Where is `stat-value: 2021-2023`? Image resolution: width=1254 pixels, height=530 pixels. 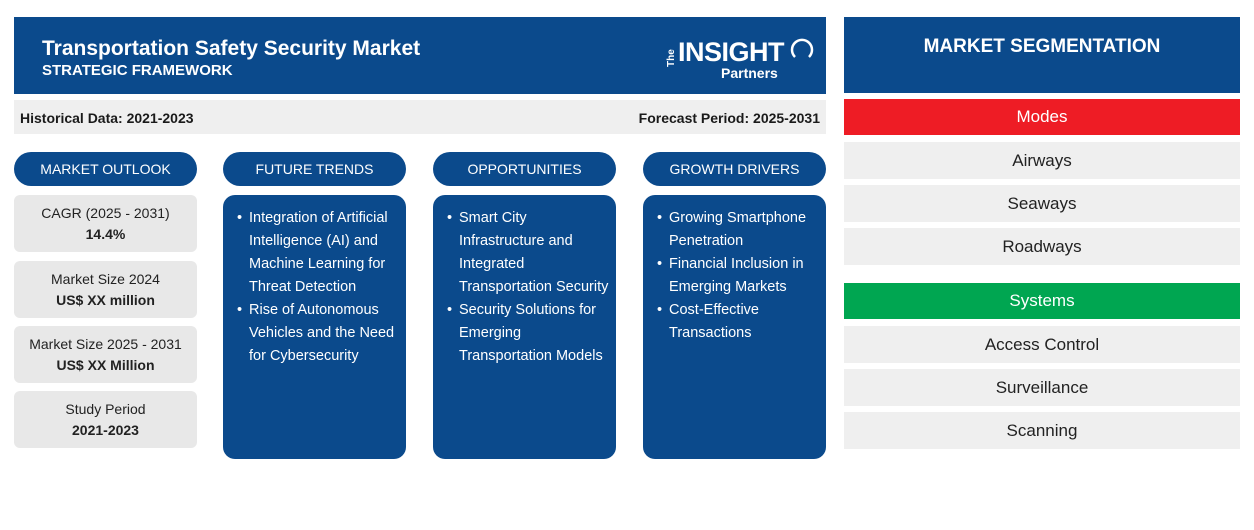 stat-value: 2021-2023 is located at coordinates (105, 430).